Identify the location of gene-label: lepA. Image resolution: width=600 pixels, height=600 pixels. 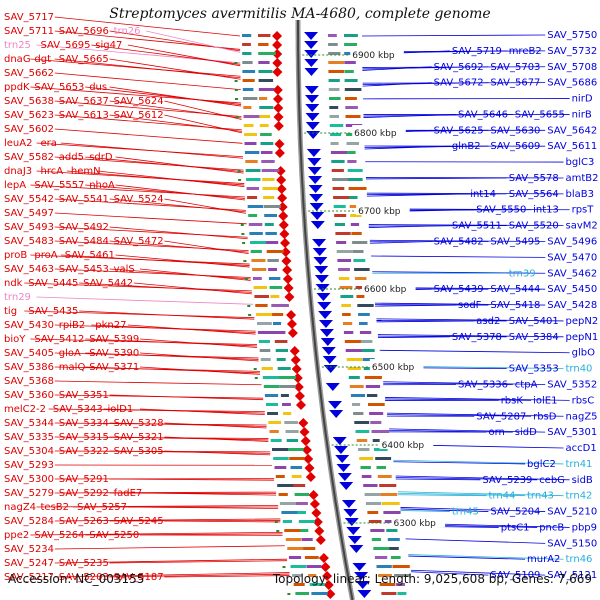
(15, 185).